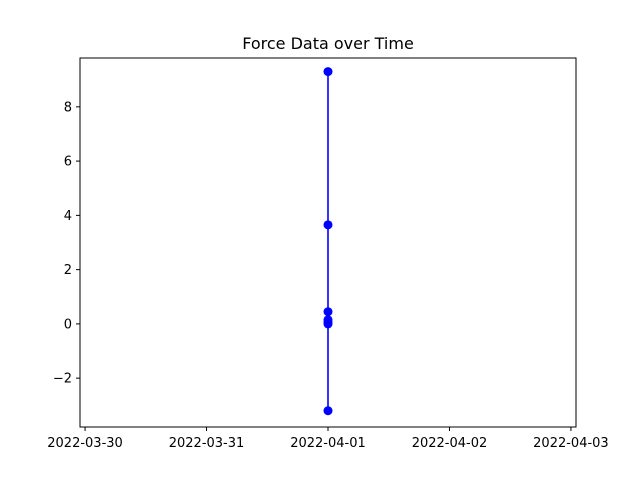  I want to click on x-tick-label: 2022-04-03, so click(571, 443).